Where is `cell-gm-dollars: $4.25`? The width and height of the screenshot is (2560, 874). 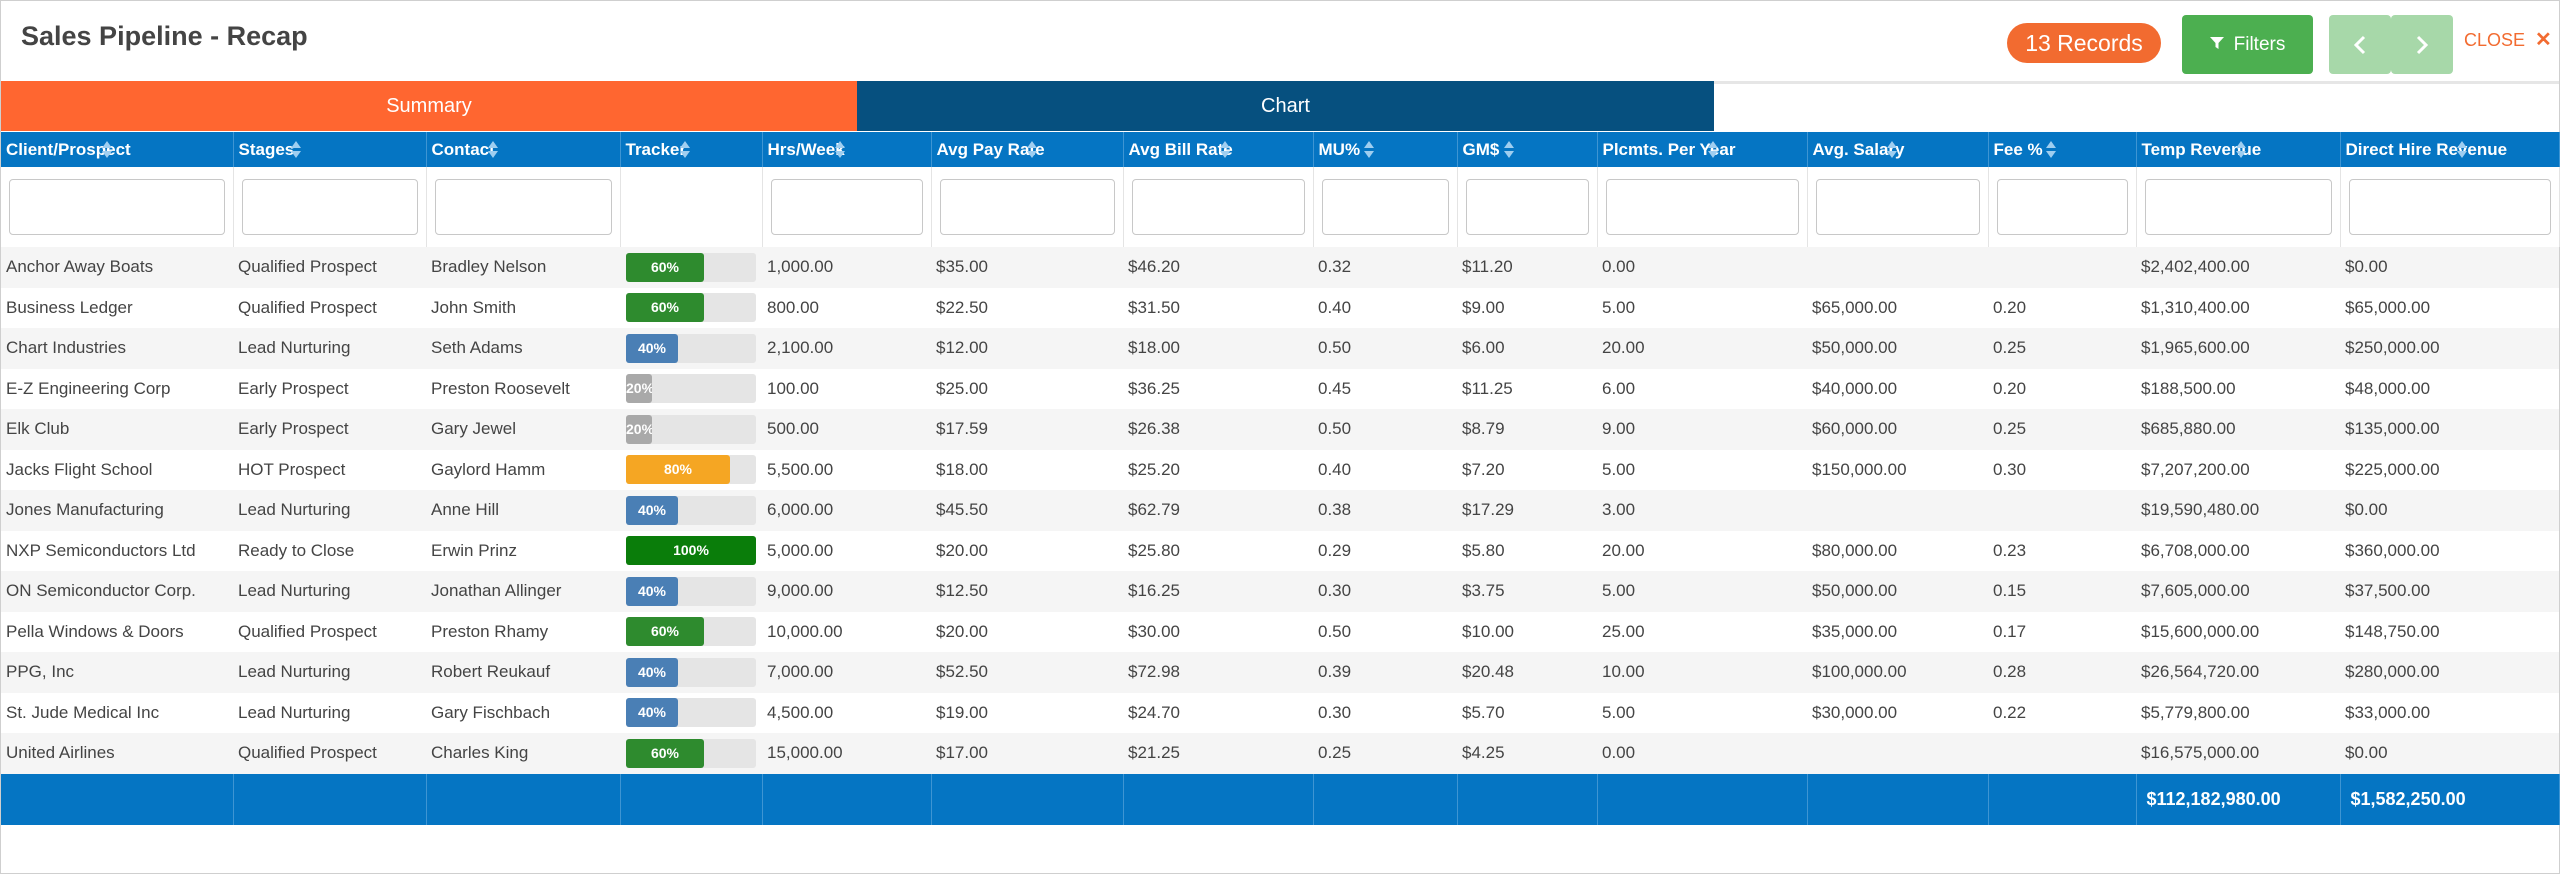 cell-gm-dollars: $4.25 is located at coordinates (1527, 753).